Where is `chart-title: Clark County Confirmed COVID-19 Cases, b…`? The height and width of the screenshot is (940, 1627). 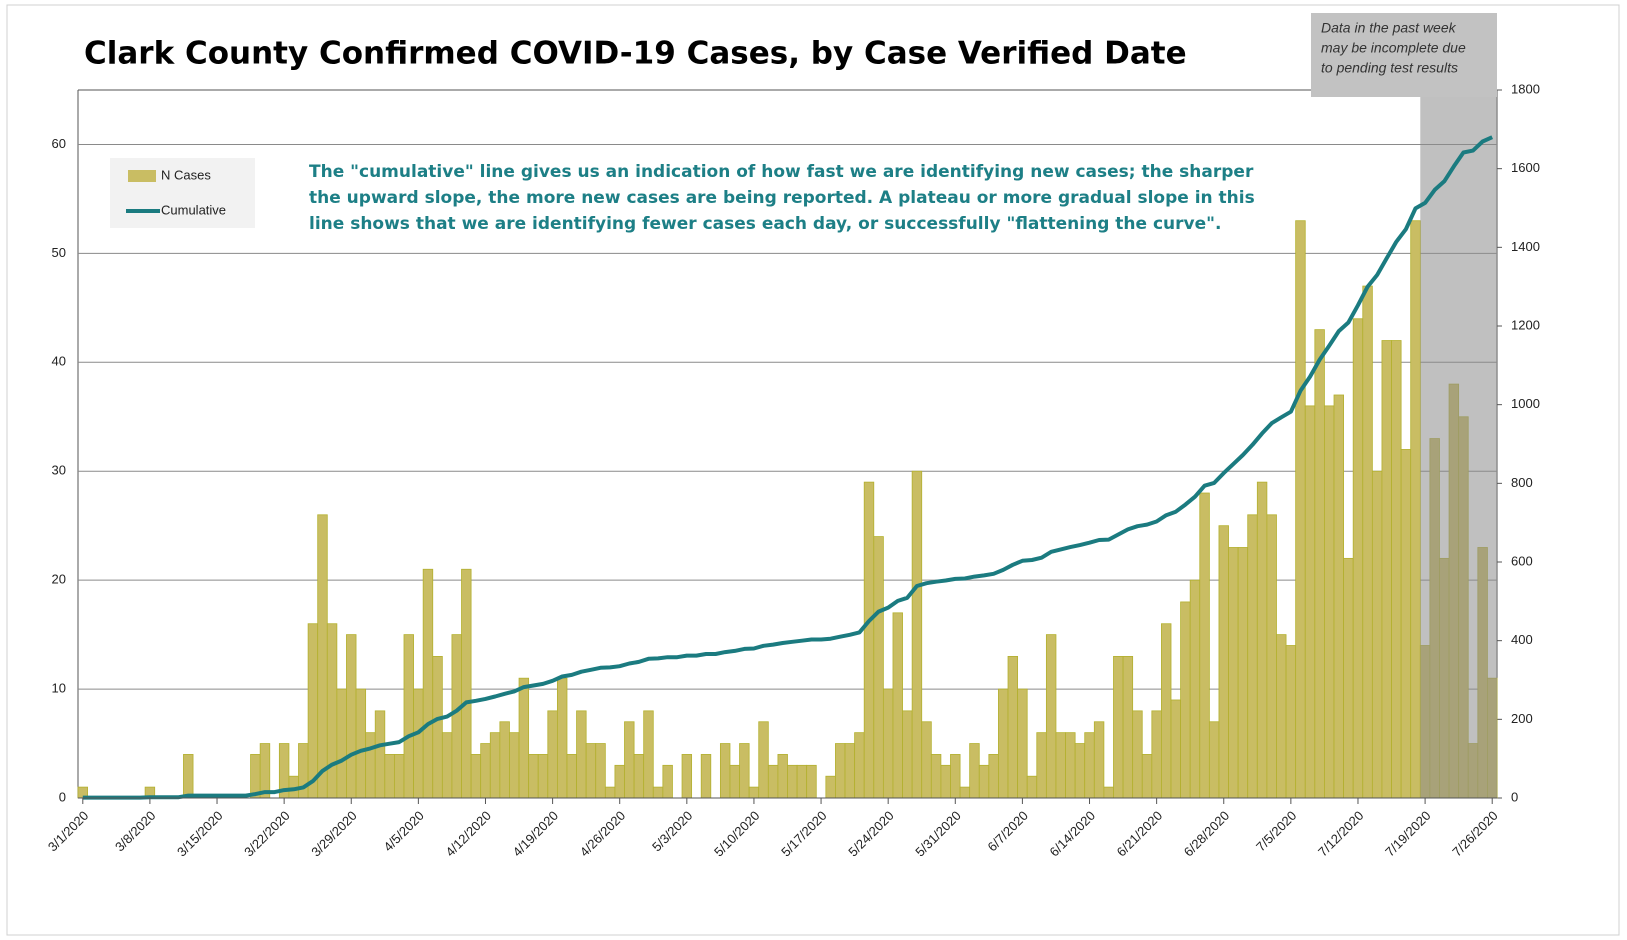 chart-title: Clark County Confirmed COVID-19 Cases, b… is located at coordinates (635, 54).